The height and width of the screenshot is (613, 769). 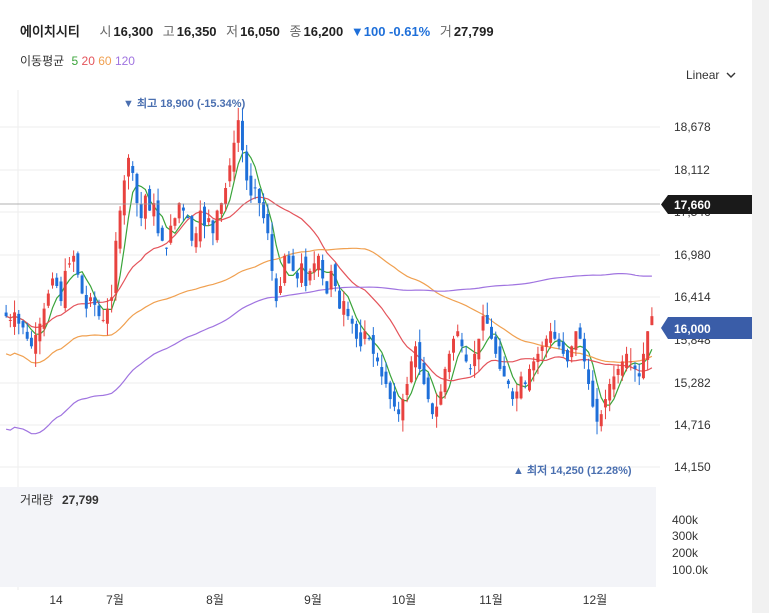 What do you see at coordinates (215, 600) in the screenshot?
I see `time-tick-label: 8월` at bounding box center [215, 600].